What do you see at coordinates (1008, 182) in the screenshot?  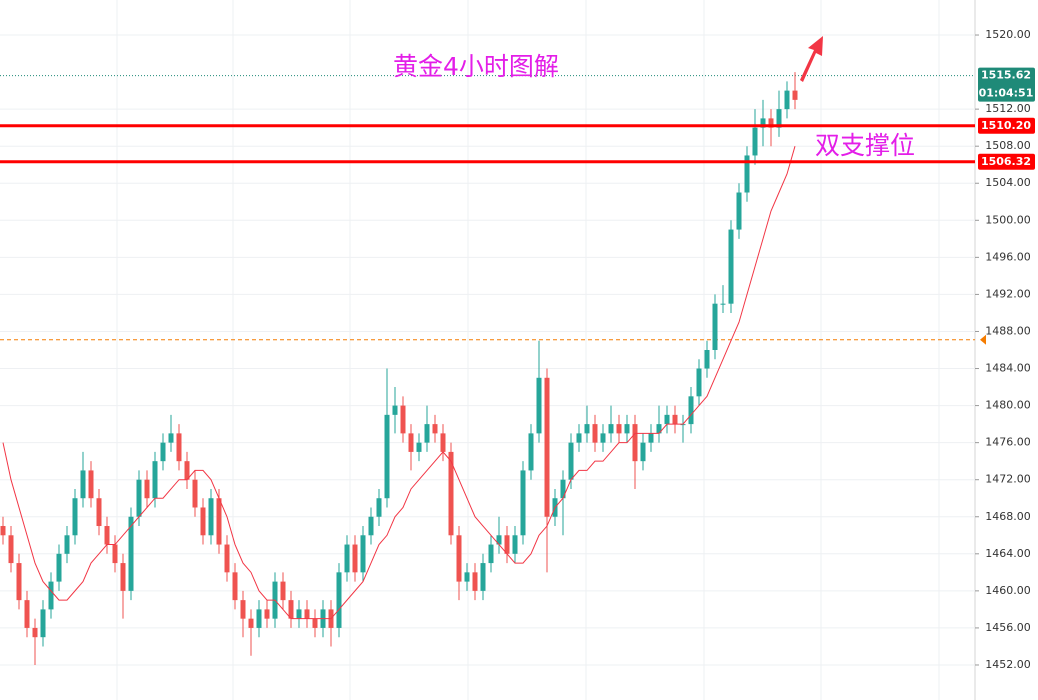 I see `y-tick-label: 1504.00` at bounding box center [1008, 182].